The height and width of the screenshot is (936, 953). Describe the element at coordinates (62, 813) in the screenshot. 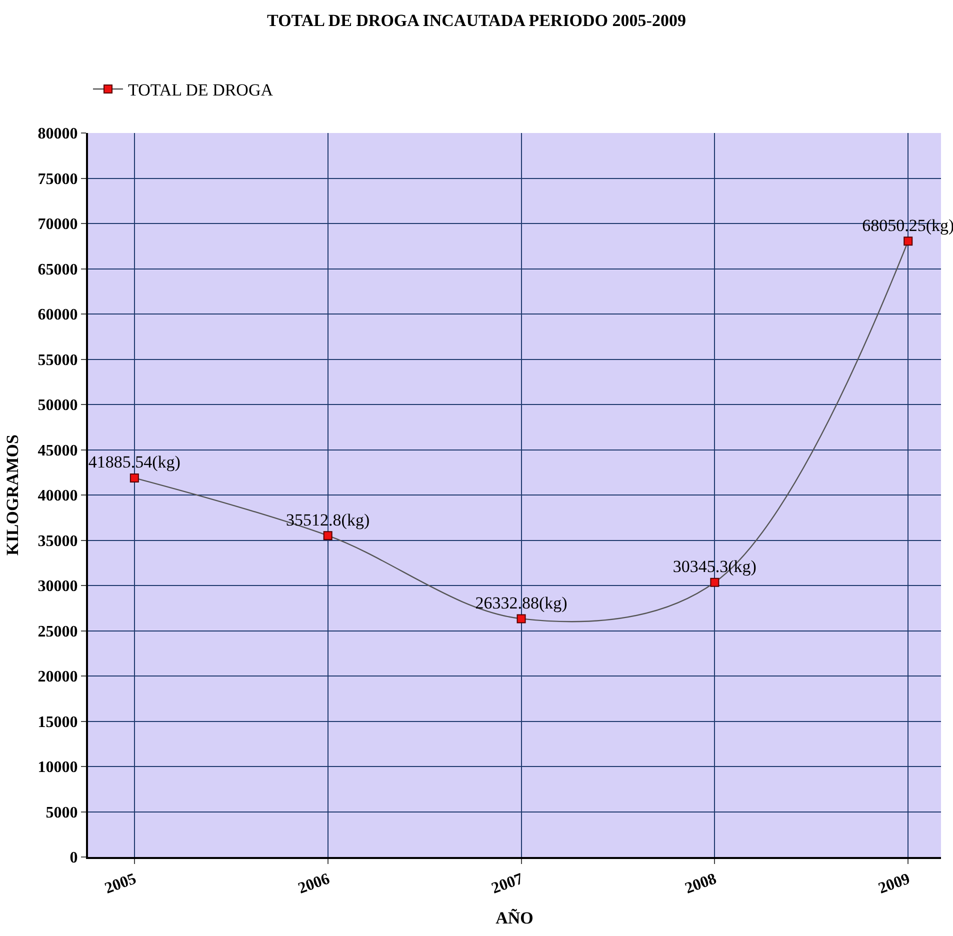

I see `y-tick-label: 5000` at that location.